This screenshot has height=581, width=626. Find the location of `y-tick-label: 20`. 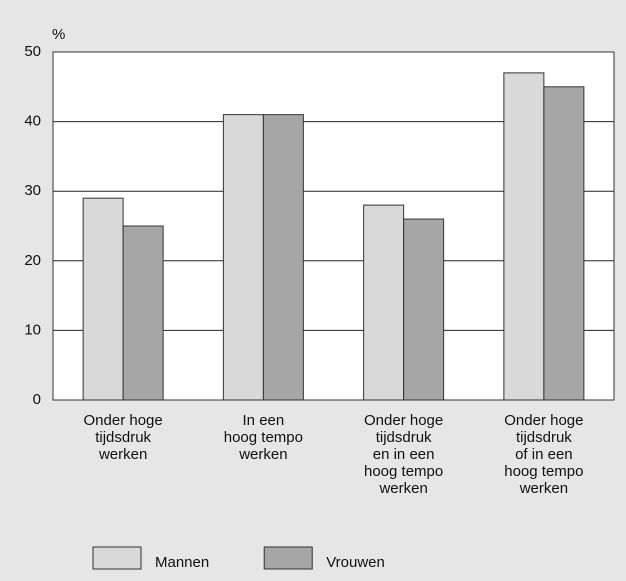

y-tick-label: 20 is located at coordinates (32, 260).